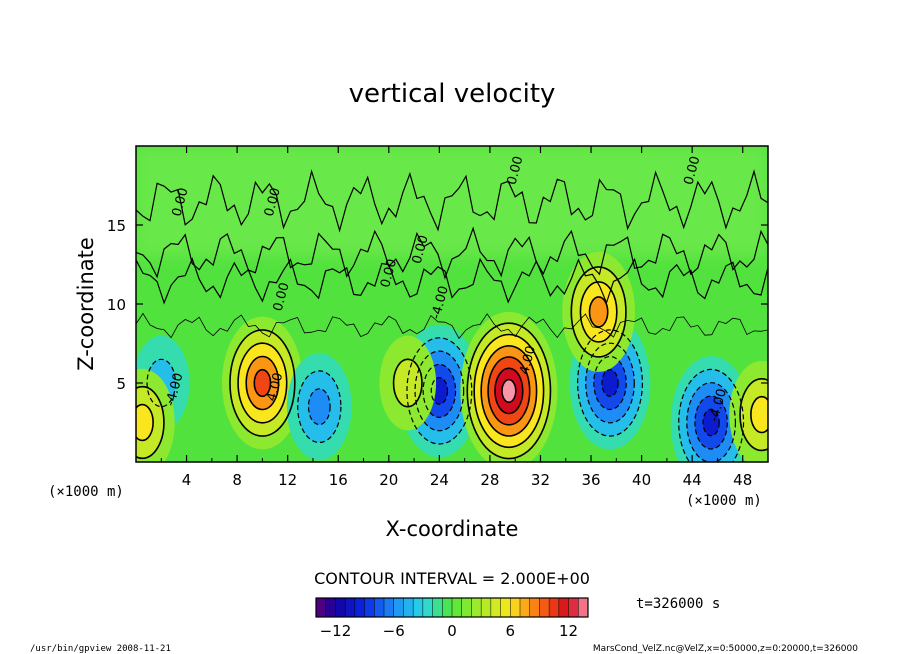  What do you see at coordinates (86, 492) in the screenshot?
I see `x-unit-left: (×1000 m)` at bounding box center [86, 492].